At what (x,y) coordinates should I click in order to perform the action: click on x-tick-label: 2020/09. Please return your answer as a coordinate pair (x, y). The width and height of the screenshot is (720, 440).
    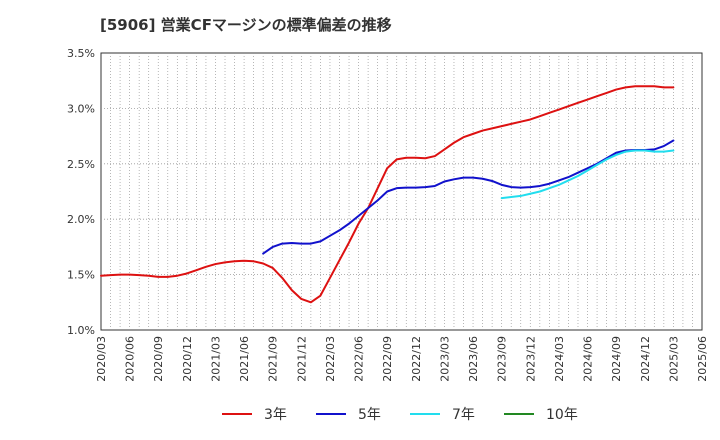
    Looking at the image, I should click on (158, 359).